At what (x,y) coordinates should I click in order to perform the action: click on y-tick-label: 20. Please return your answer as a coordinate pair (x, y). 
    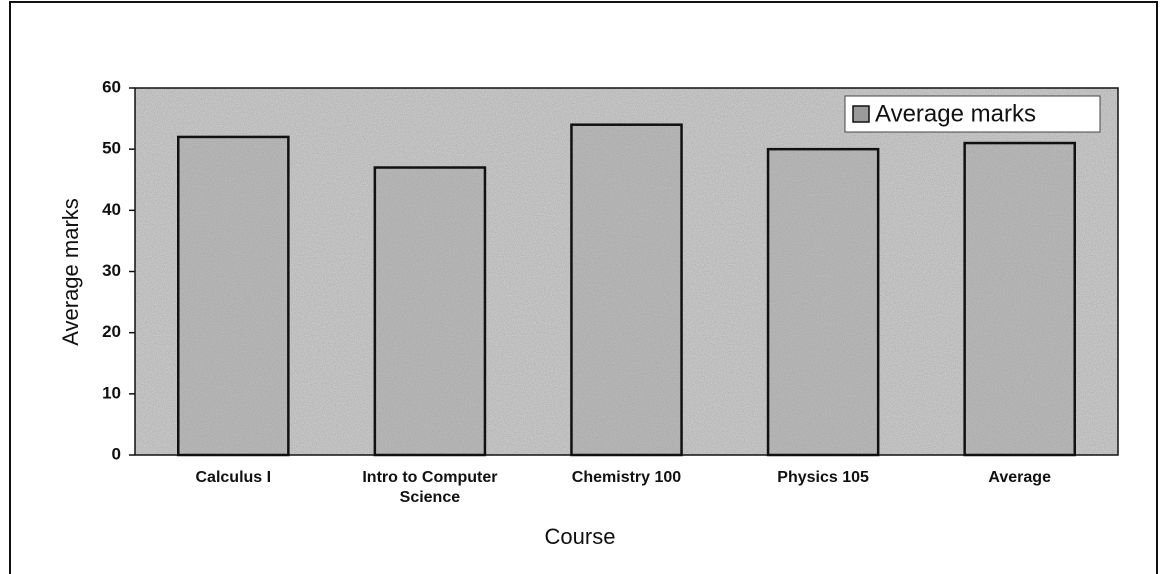
    Looking at the image, I should click on (111, 331).